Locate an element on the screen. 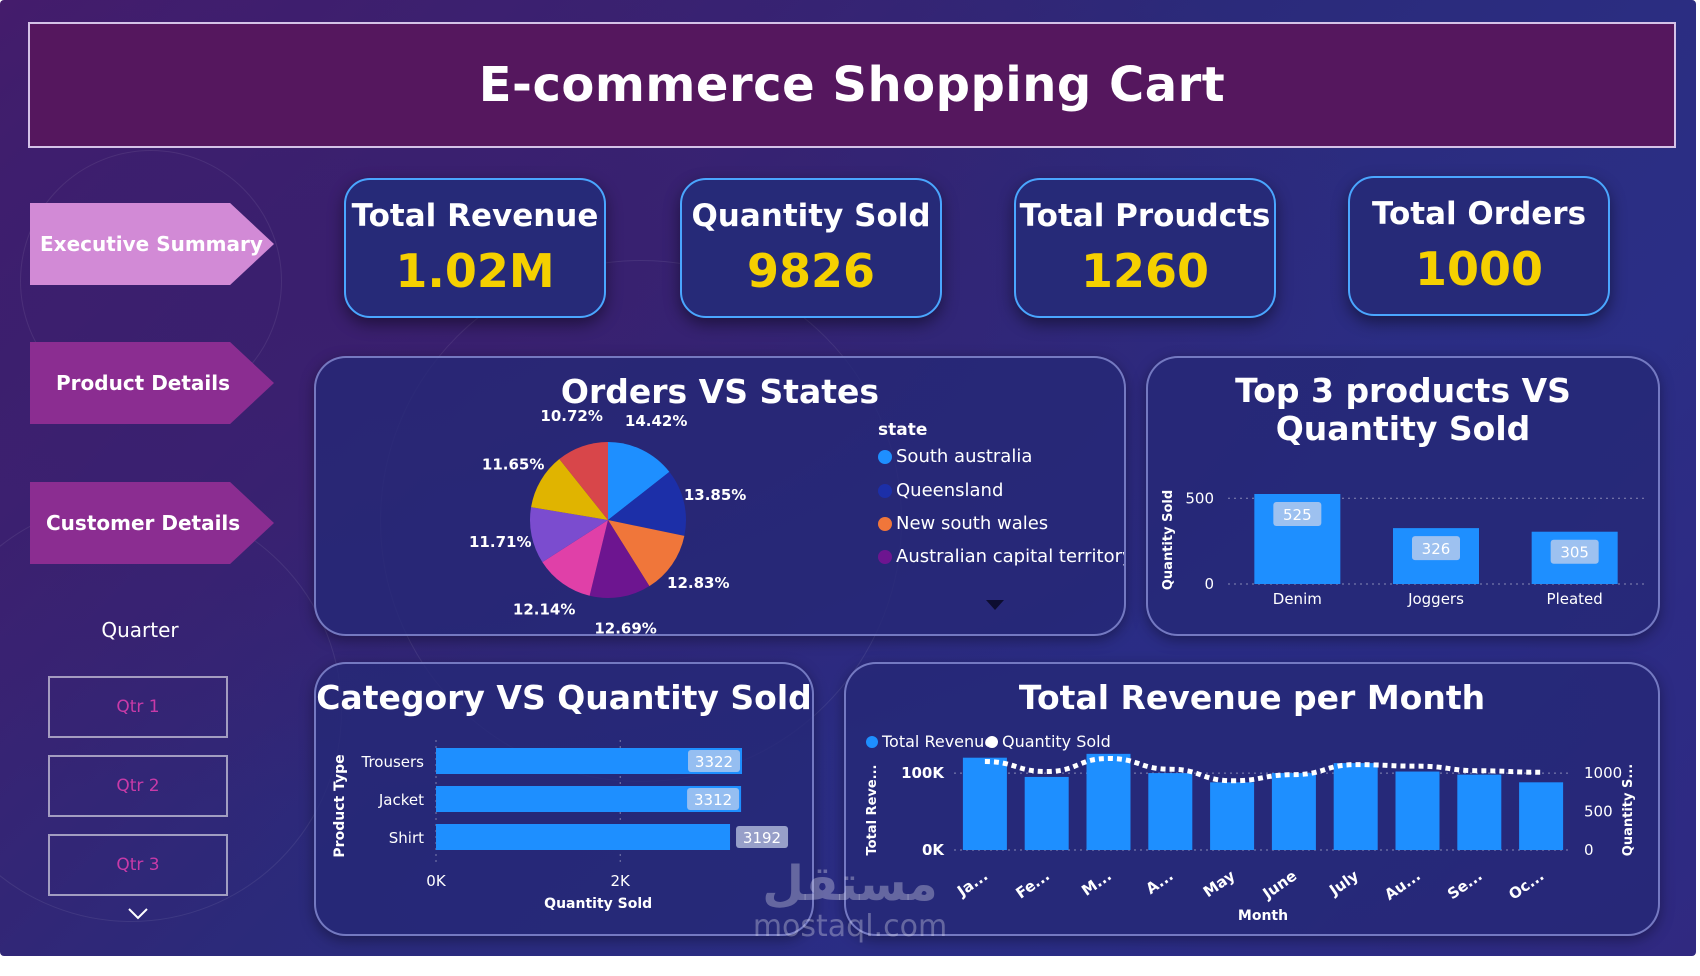  legend-item: Quantity Sold is located at coordinates (1048, 741).